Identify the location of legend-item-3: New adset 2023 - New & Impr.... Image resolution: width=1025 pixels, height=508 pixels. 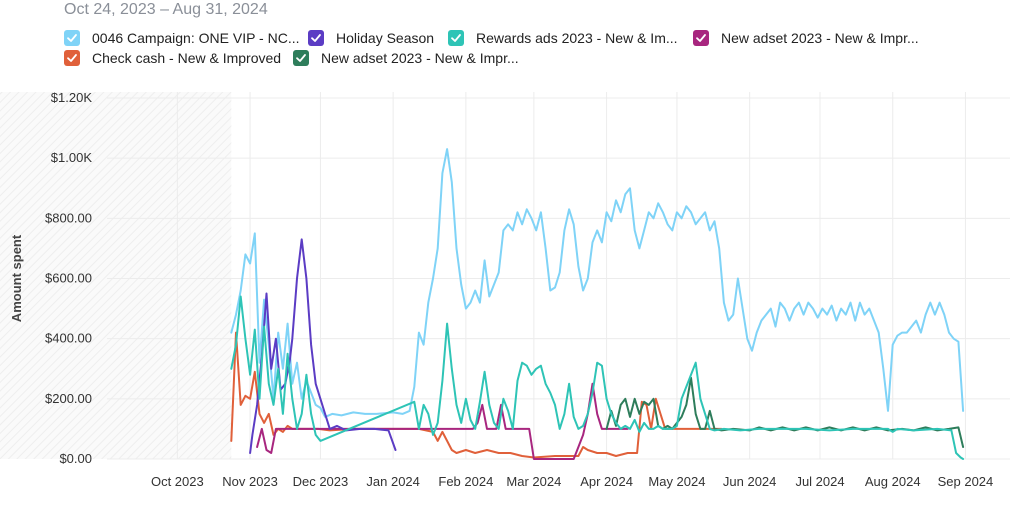
(806, 38).